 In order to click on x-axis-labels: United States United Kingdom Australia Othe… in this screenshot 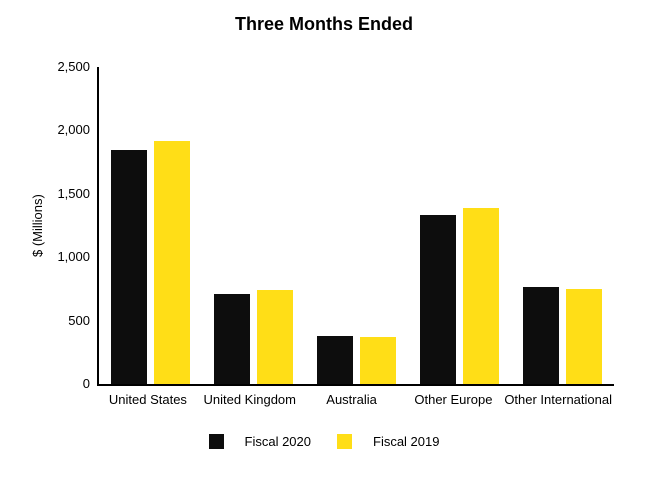, I will do `click(354, 399)`.